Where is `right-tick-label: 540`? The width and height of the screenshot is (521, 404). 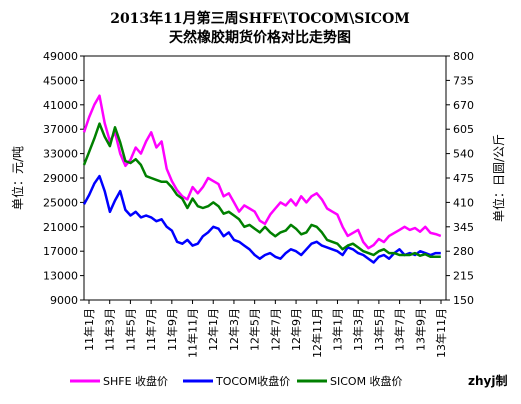
right-tick-label: 540 is located at coordinates (463, 154).